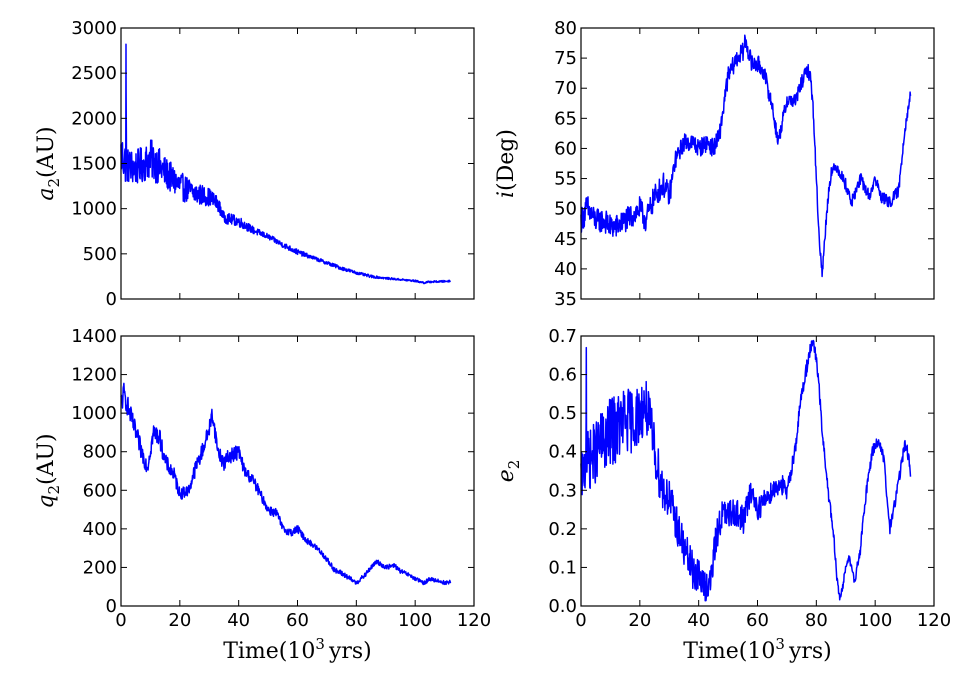 This screenshot has height=692, width=969. Describe the element at coordinates (286, 484) in the screenshot. I see `series-line-q2` at that location.